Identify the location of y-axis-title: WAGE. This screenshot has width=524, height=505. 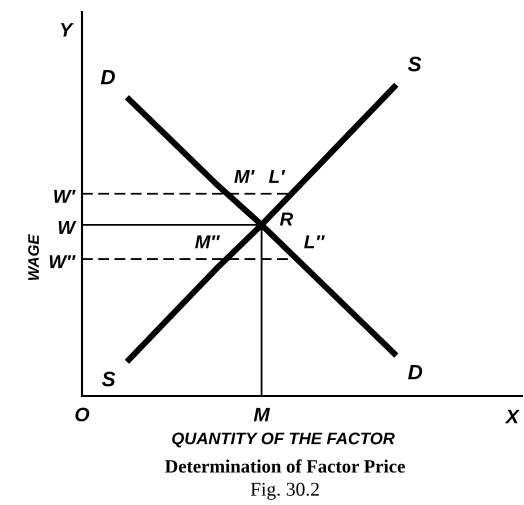
(33, 257).